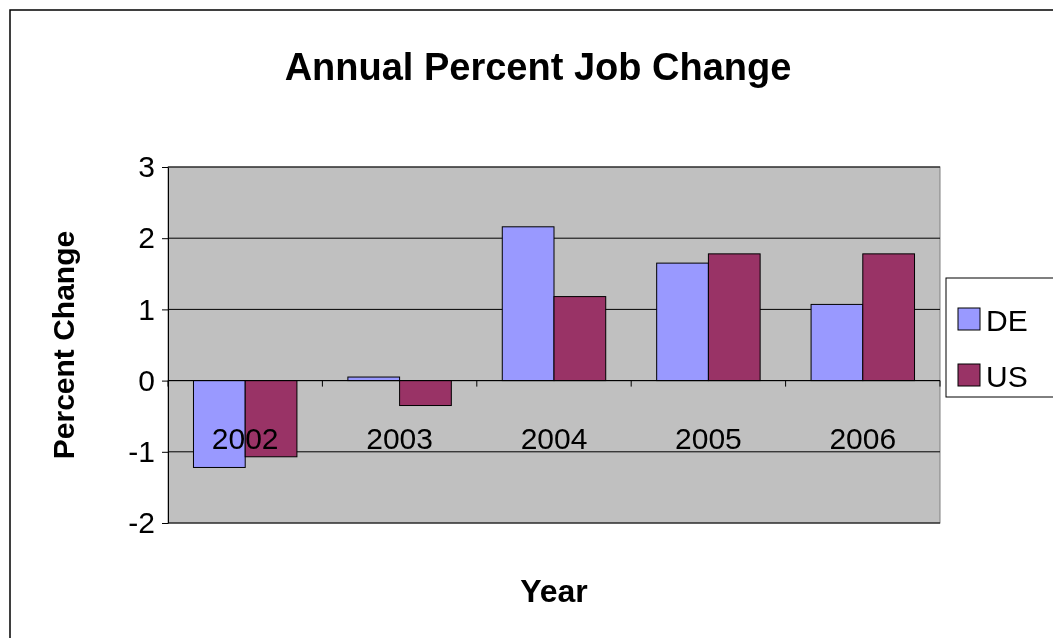 This screenshot has height=638, width=1053. What do you see at coordinates (554, 591) in the screenshot?
I see `x-axis-title: Year` at bounding box center [554, 591].